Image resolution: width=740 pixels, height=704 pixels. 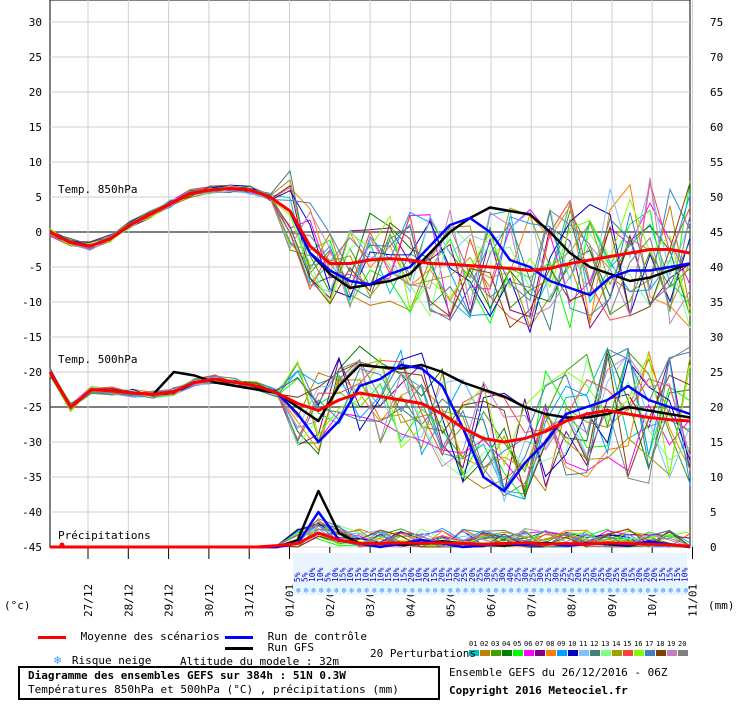 I want to click on snow-risk-band, so click(x=490, y=574).